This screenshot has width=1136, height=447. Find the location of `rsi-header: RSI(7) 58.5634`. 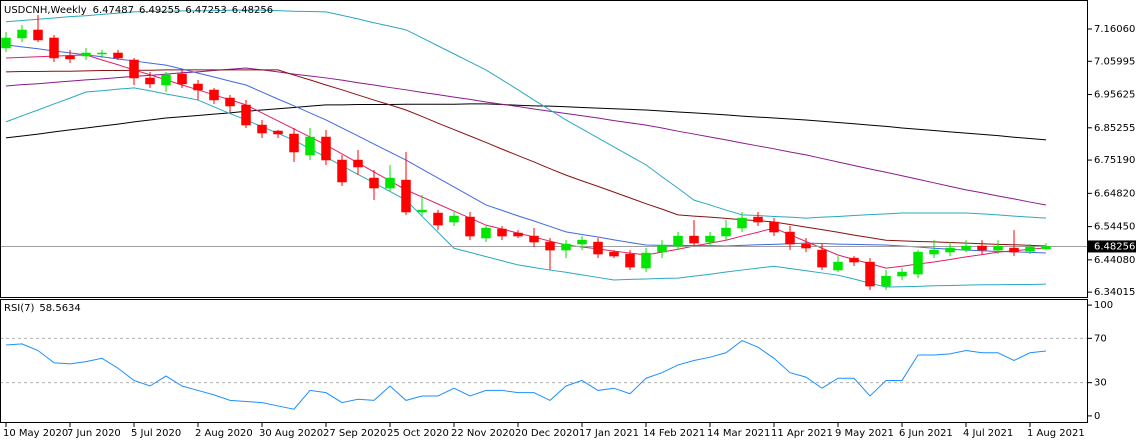

rsi-header: RSI(7) 58.5634 is located at coordinates (42, 308).